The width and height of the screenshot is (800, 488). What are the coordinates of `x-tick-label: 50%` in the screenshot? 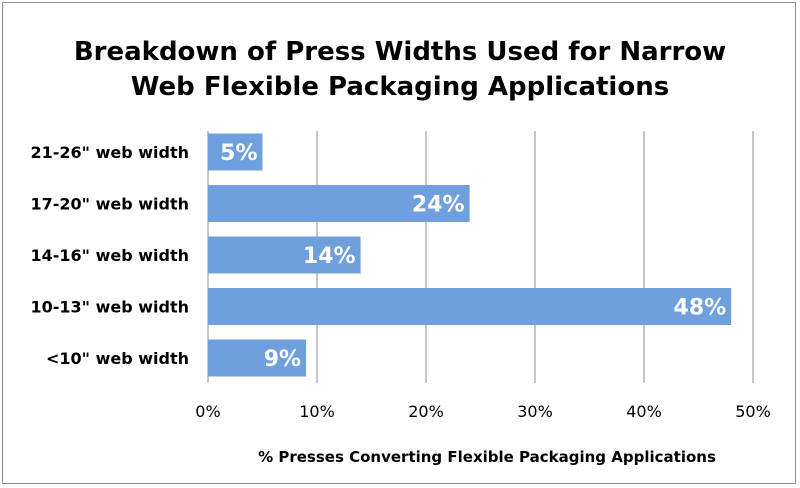 It's located at (753, 411).